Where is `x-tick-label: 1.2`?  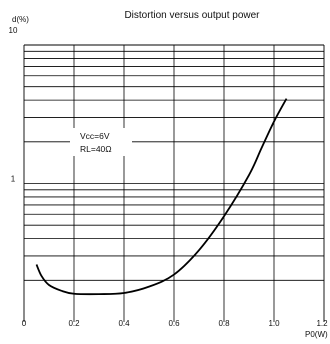 x-tick-label: 1.2 is located at coordinates (322, 323).